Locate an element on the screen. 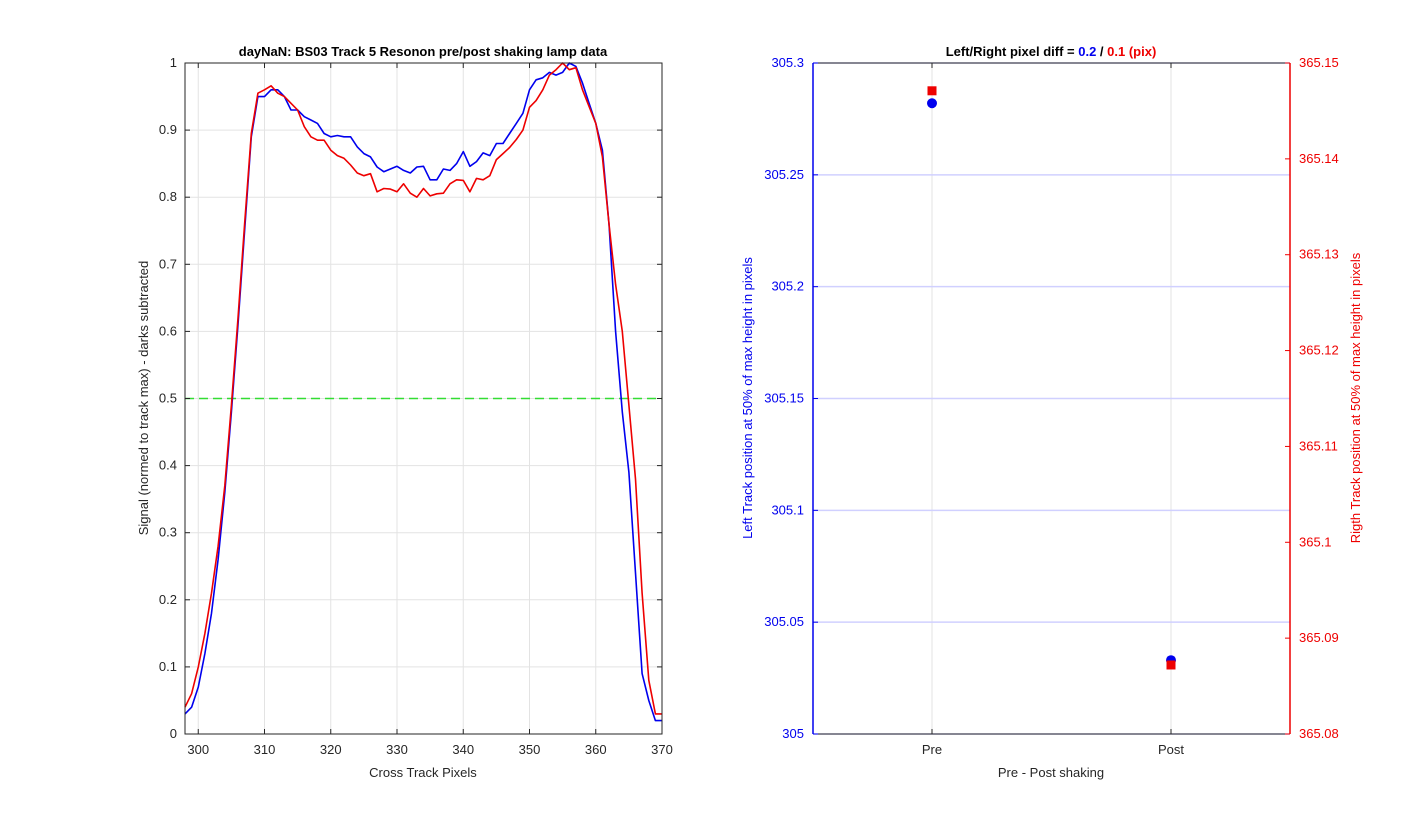  right-axis-tick-label: 365.11 is located at coordinates (1318, 445).